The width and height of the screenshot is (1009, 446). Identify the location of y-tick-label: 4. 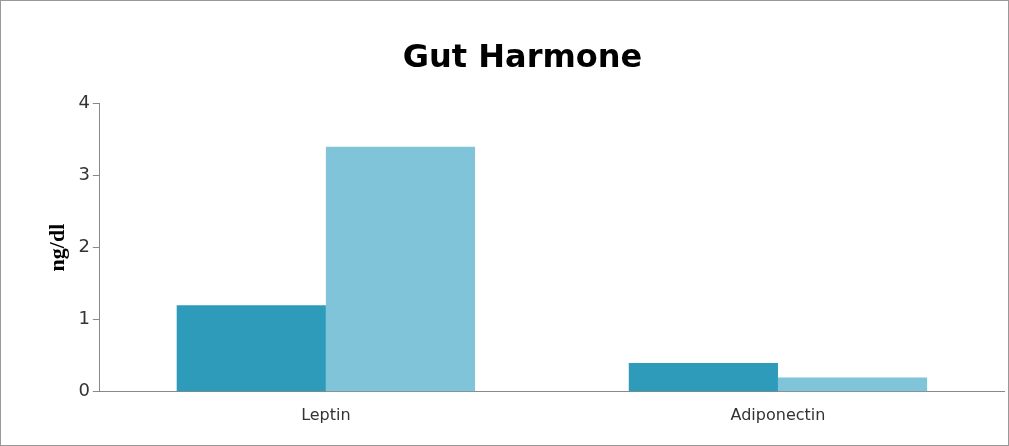
(84, 102).